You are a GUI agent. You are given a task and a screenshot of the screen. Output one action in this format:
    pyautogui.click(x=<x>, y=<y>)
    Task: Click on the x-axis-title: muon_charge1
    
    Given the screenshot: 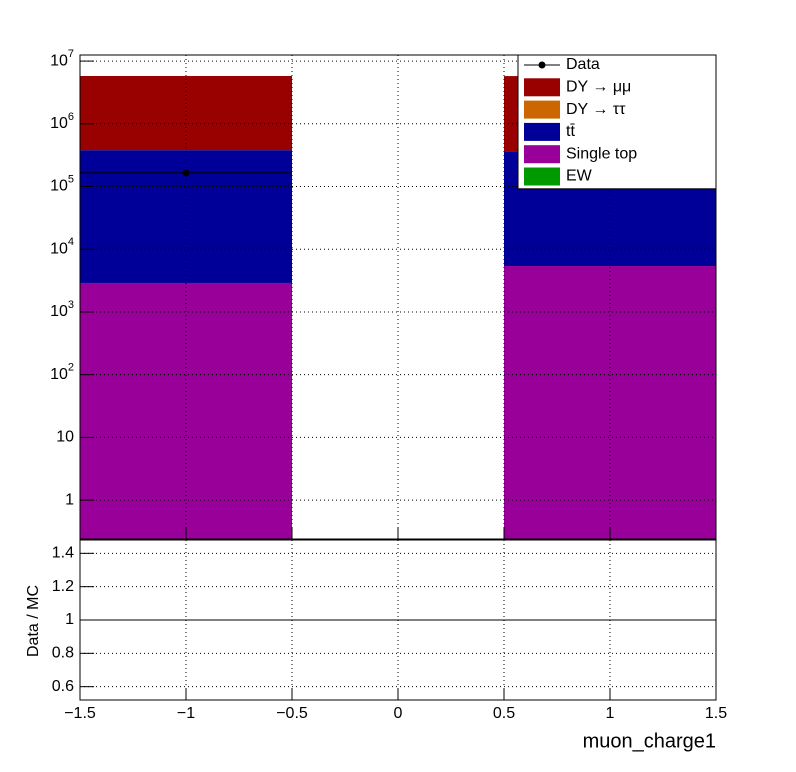 What is the action you would take?
    pyautogui.click(x=649, y=741)
    